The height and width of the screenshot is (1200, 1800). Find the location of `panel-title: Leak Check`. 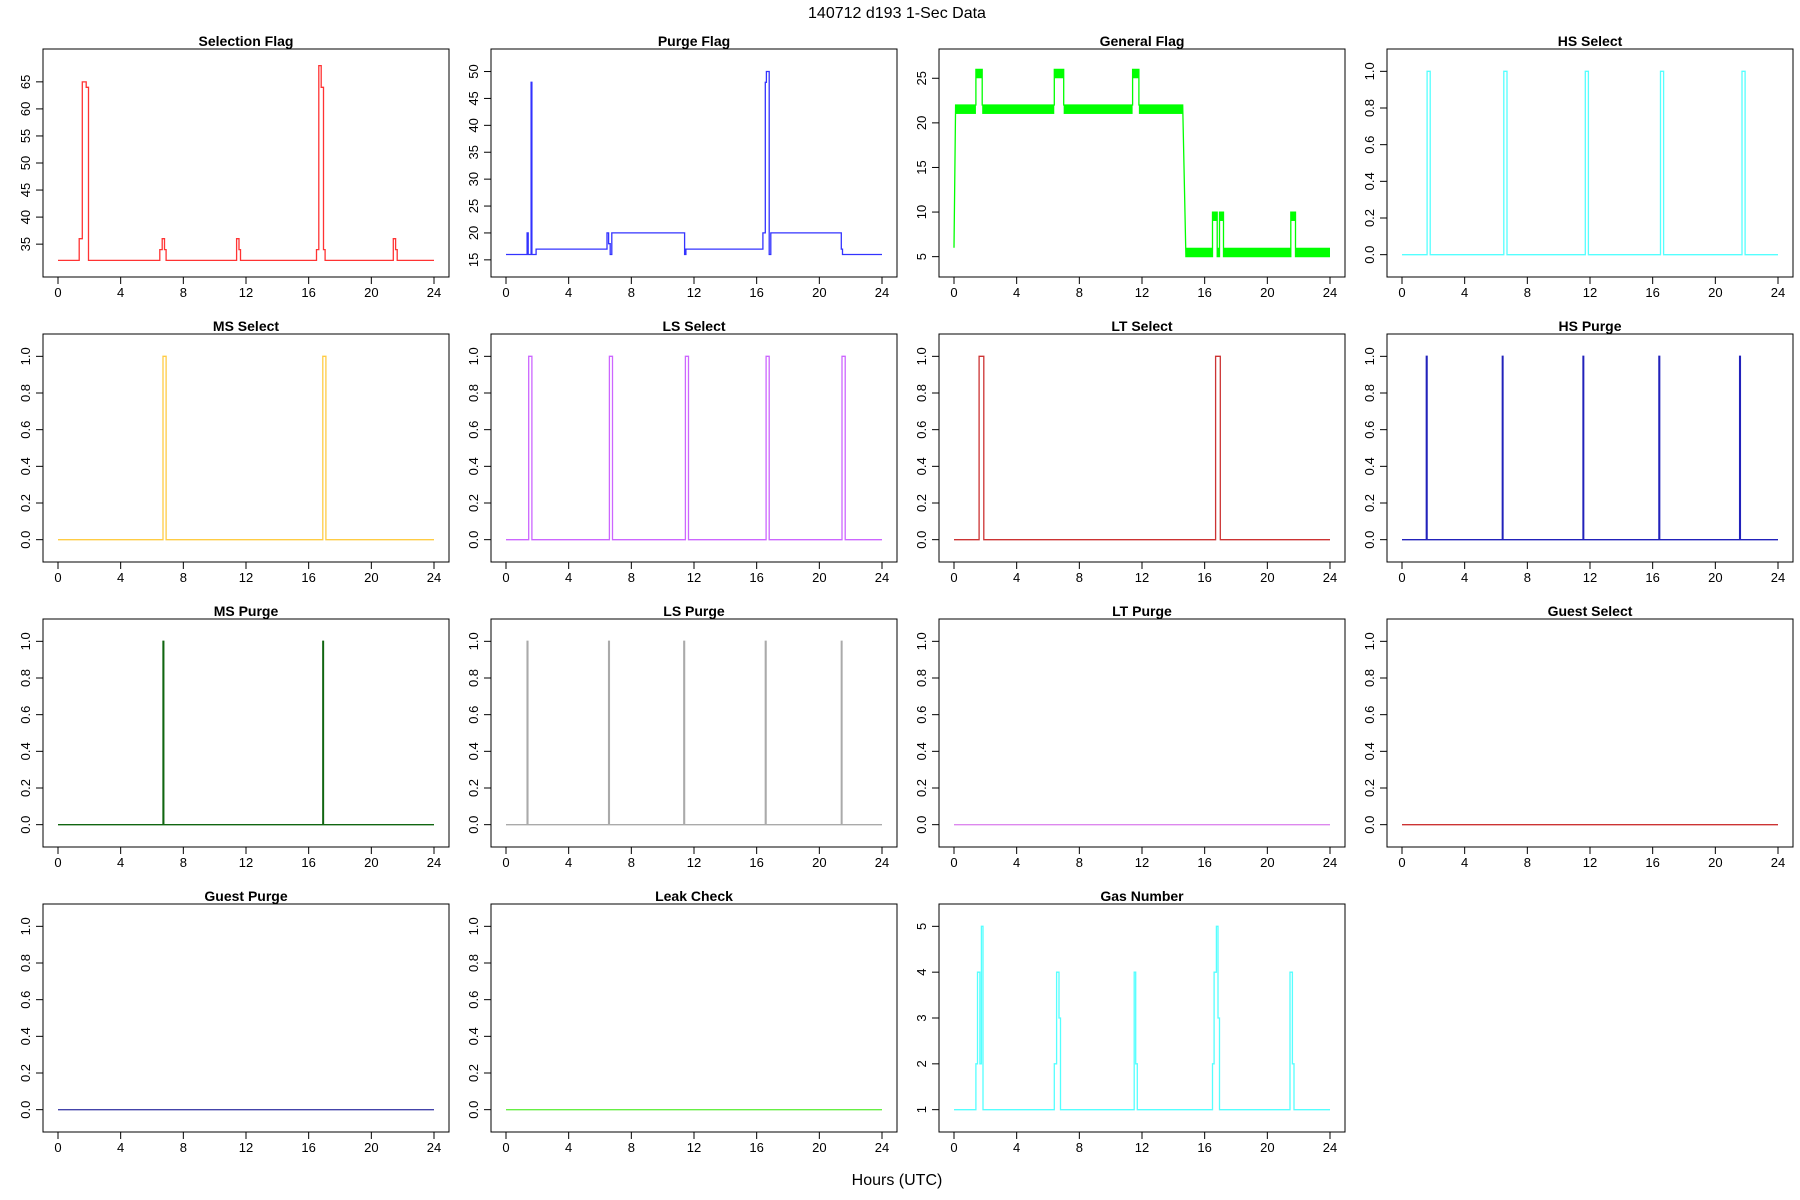

panel-title: Leak Check is located at coordinates (694, 896).